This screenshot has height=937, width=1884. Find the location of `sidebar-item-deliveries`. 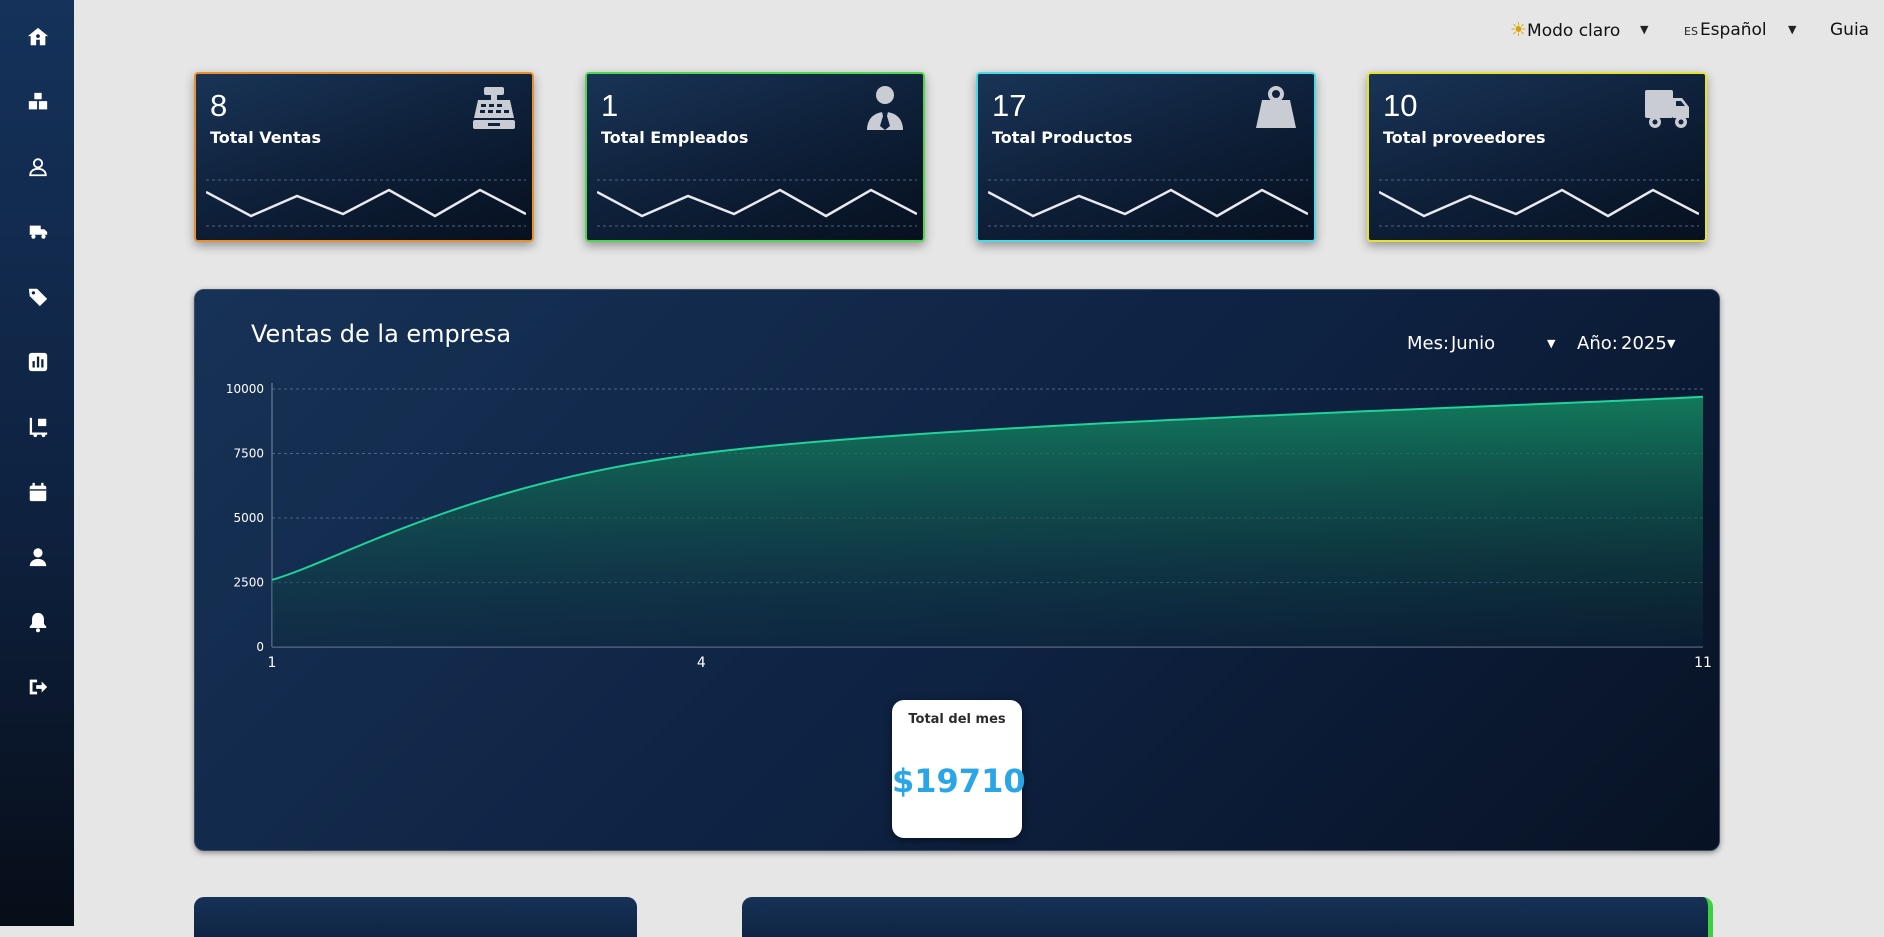

sidebar-item-deliveries is located at coordinates (38, 427).